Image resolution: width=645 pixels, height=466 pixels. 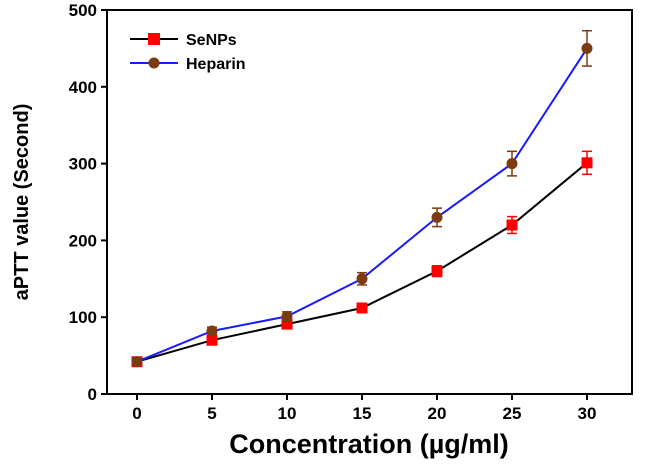 I want to click on legend-label-senps: SeNPs, so click(x=211, y=40).